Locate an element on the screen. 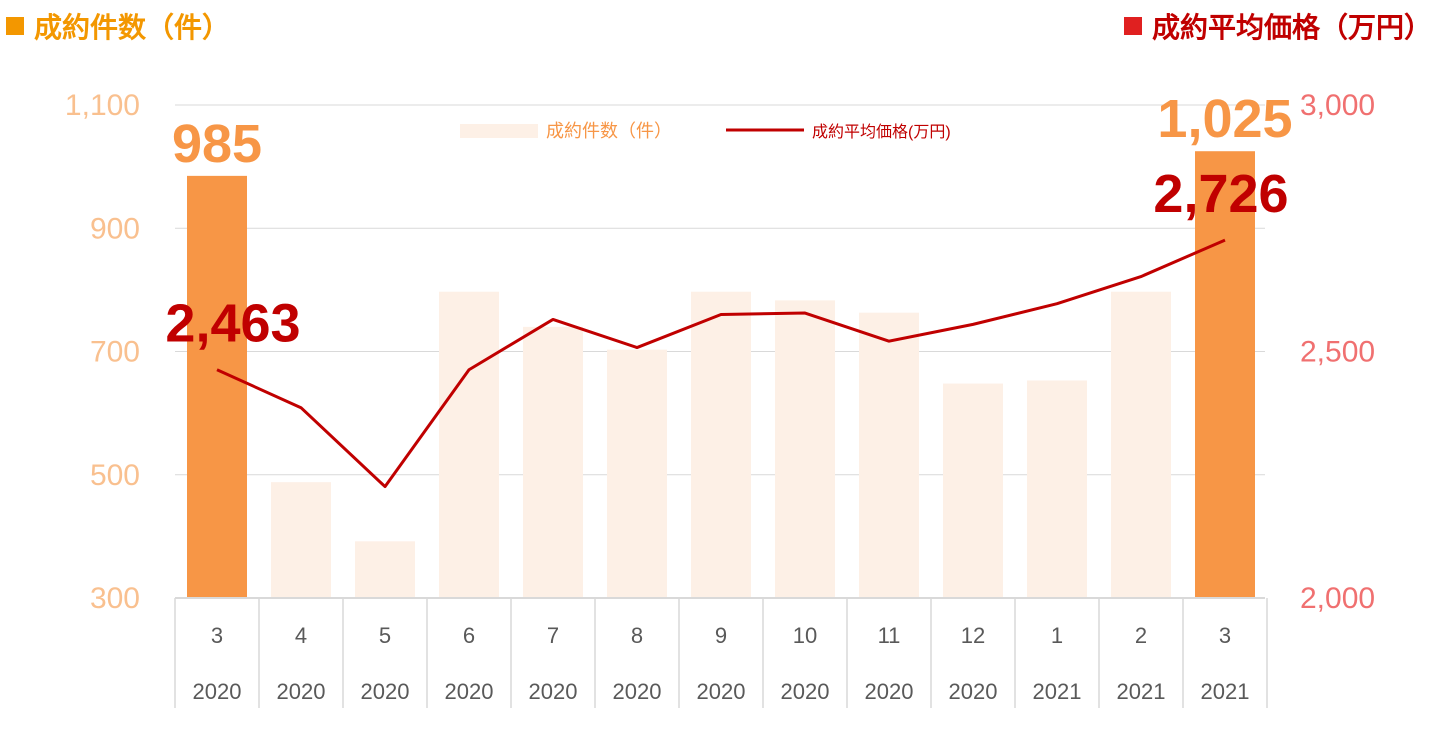 The image size is (1440, 738). left-axis-title: 成約件数（件） is located at coordinates (118, 26).